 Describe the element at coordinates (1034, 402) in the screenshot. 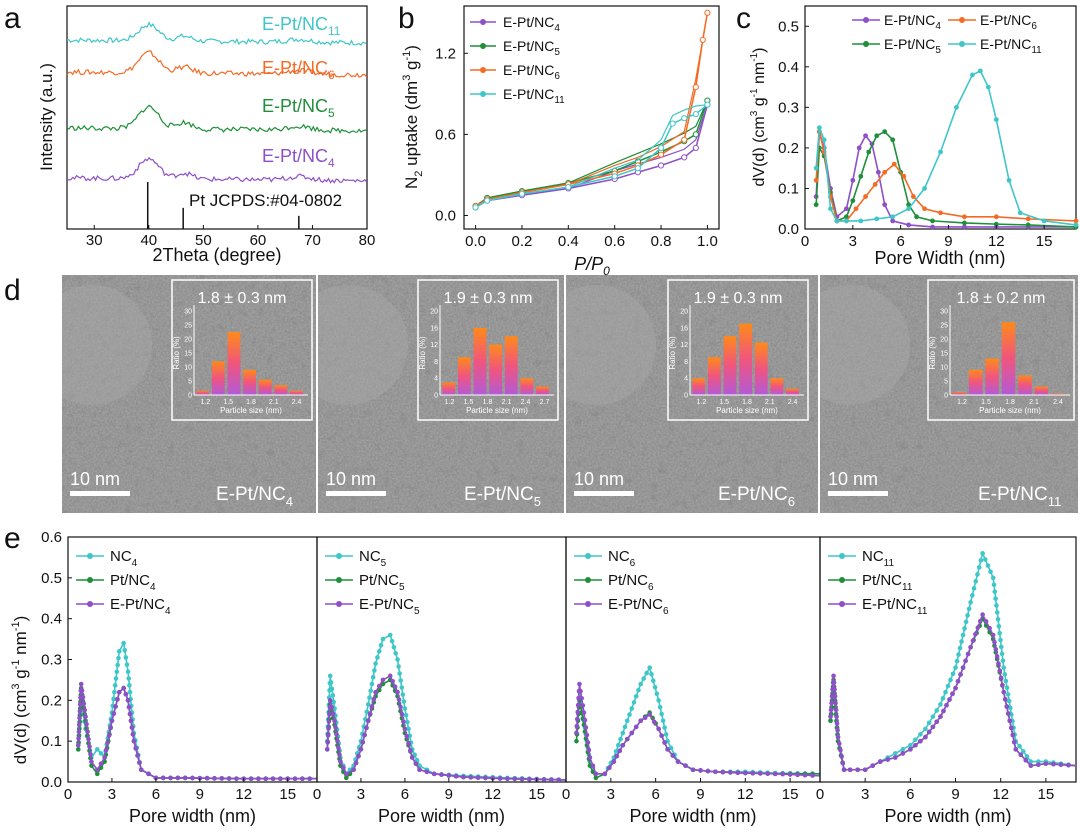

I see `inset-x-tick: 2.1` at that location.